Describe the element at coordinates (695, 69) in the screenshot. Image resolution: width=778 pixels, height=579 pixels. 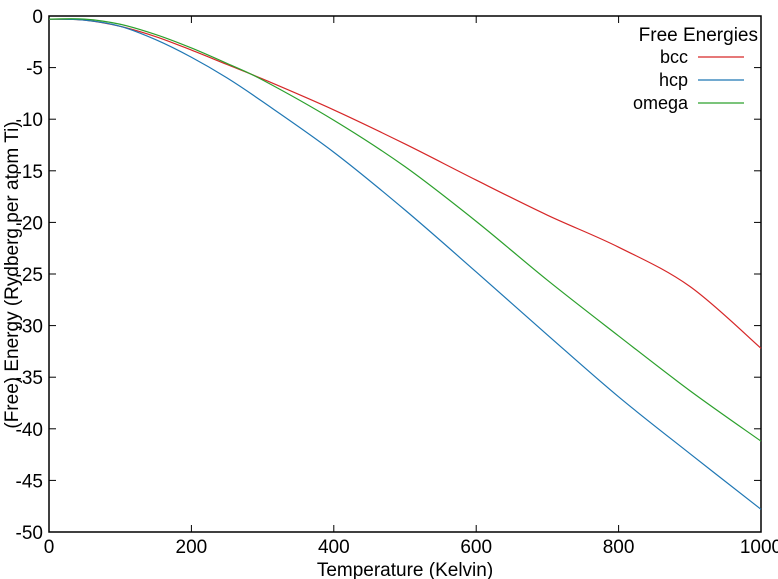
I see `legend: Free Energies bcc hcp omega` at that location.